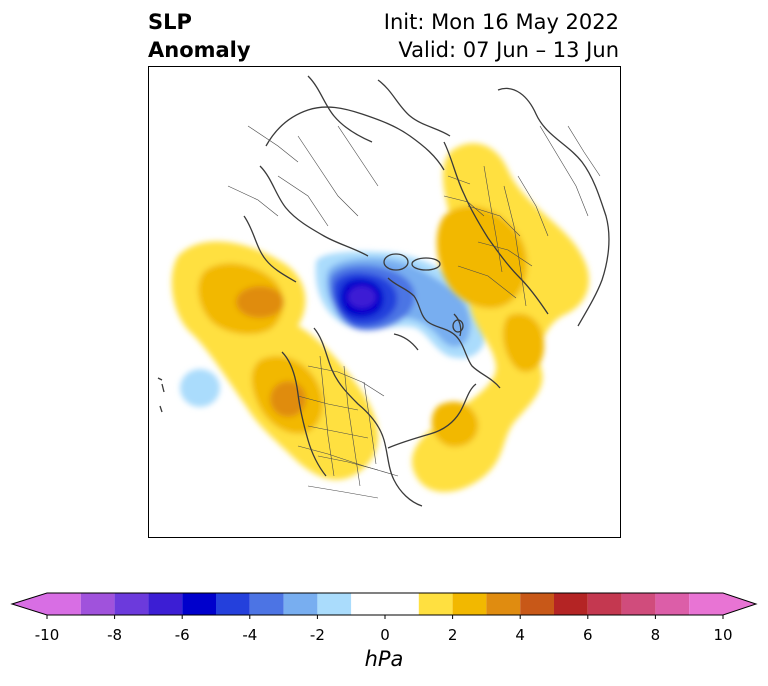 This screenshot has width=768, height=686. Describe the element at coordinates (508, 50) in the screenshot. I see `title-valid-range: Valid: 07 Jun – 13 Jun` at that location.